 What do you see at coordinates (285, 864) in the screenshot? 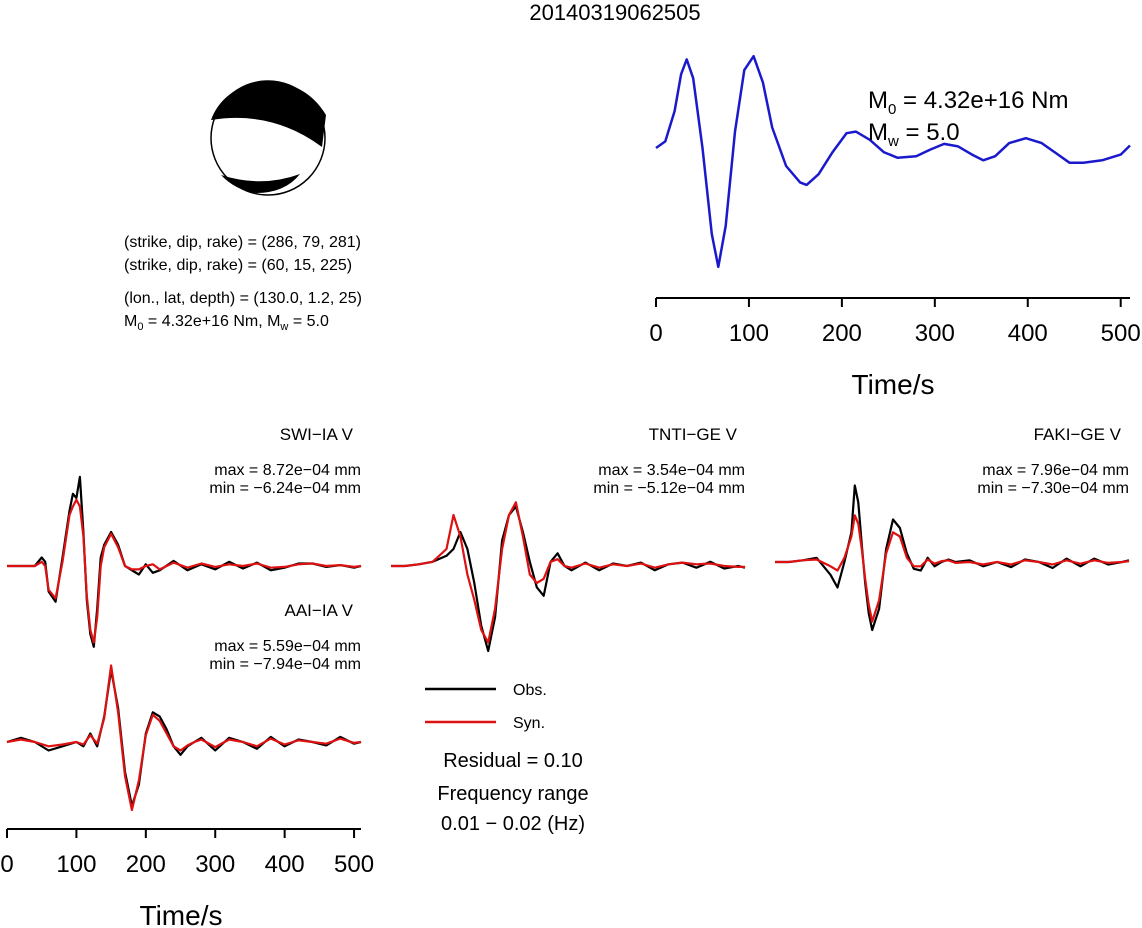
I see `aai-ia-v-tick-label: 400` at bounding box center [285, 864].